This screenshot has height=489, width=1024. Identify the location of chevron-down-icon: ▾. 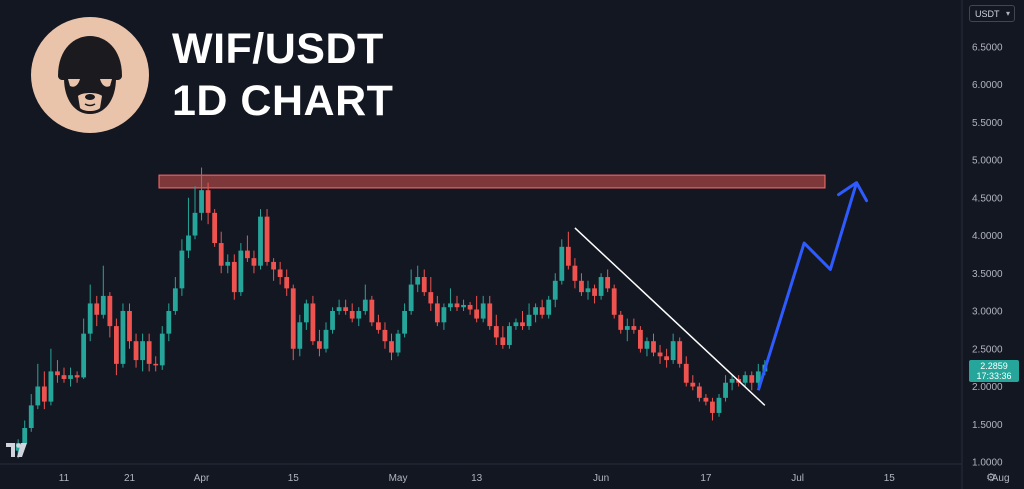
(1007, 13).